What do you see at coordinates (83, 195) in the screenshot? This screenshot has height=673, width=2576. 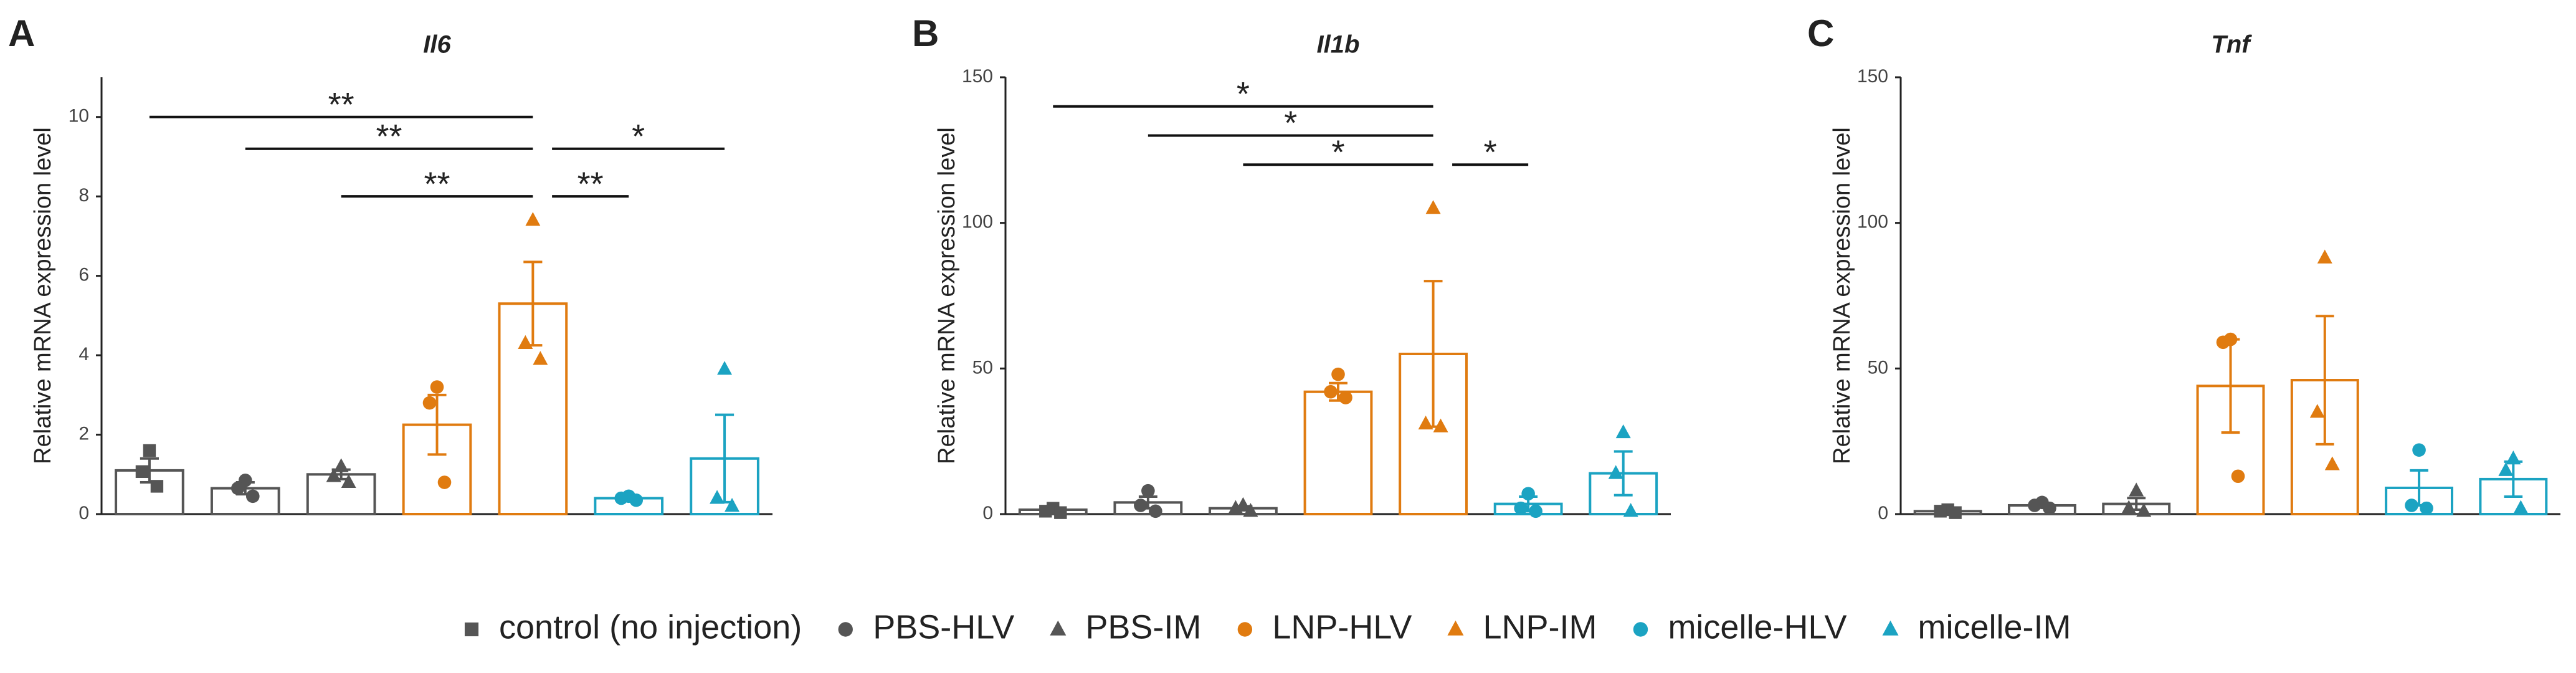 I see `y-tick-label: 8` at bounding box center [83, 195].